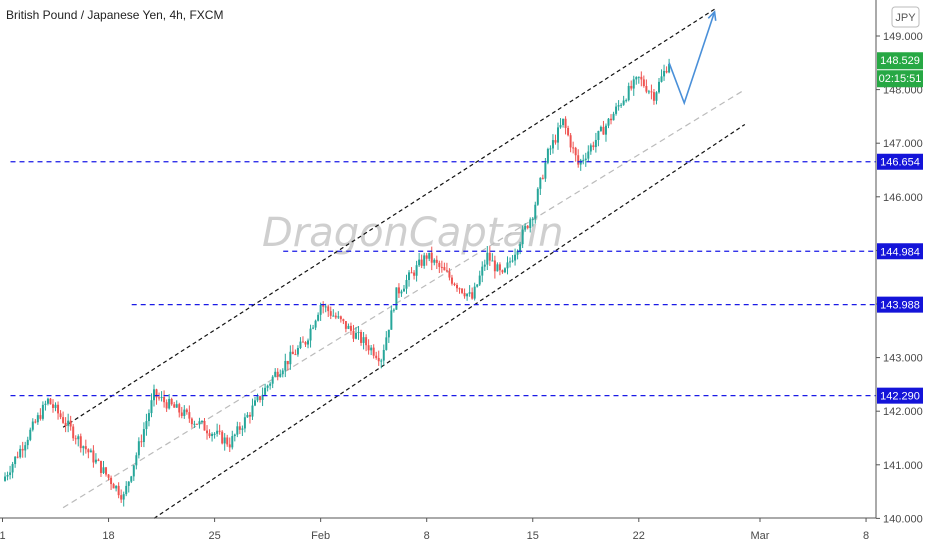 Image resolution: width=932 pixels, height=550 pixels. What do you see at coordinates (412, 233) in the screenshot?
I see `watermark-text: DragonCaptain` at bounding box center [412, 233].